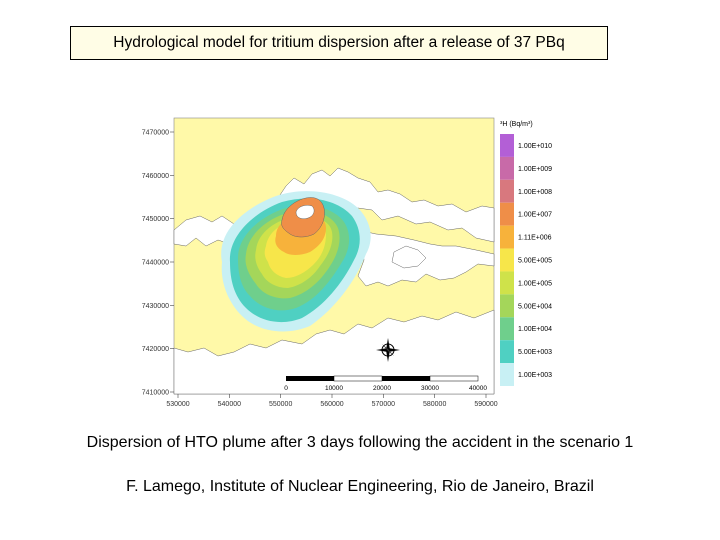  I want to click on x-tick-label: 540000, so click(229, 404).